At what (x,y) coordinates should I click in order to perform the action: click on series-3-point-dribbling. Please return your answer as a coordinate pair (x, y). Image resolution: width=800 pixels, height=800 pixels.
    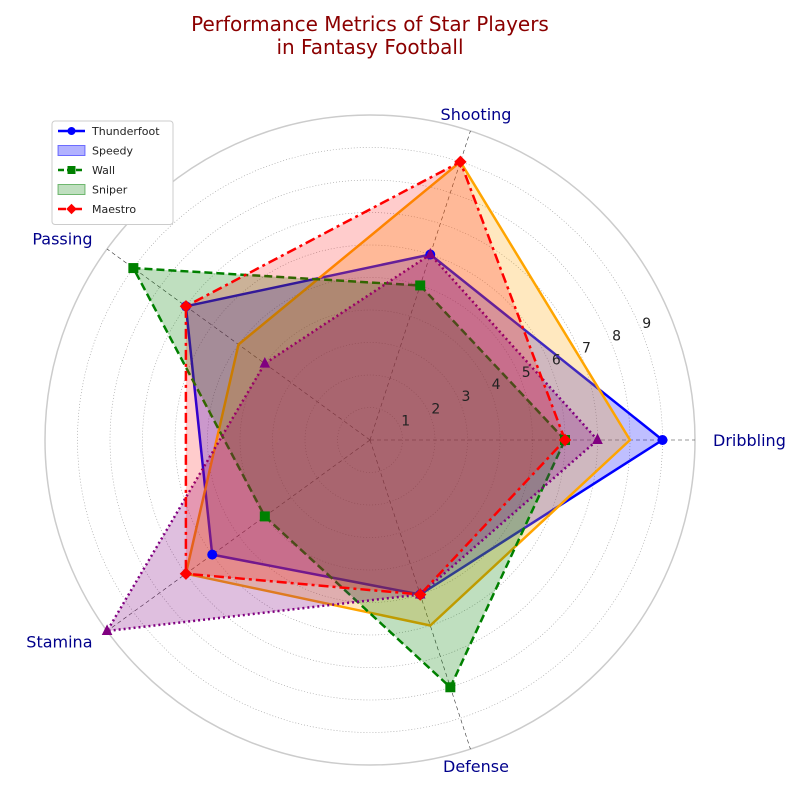
    Looking at the image, I should click on (597, 438).